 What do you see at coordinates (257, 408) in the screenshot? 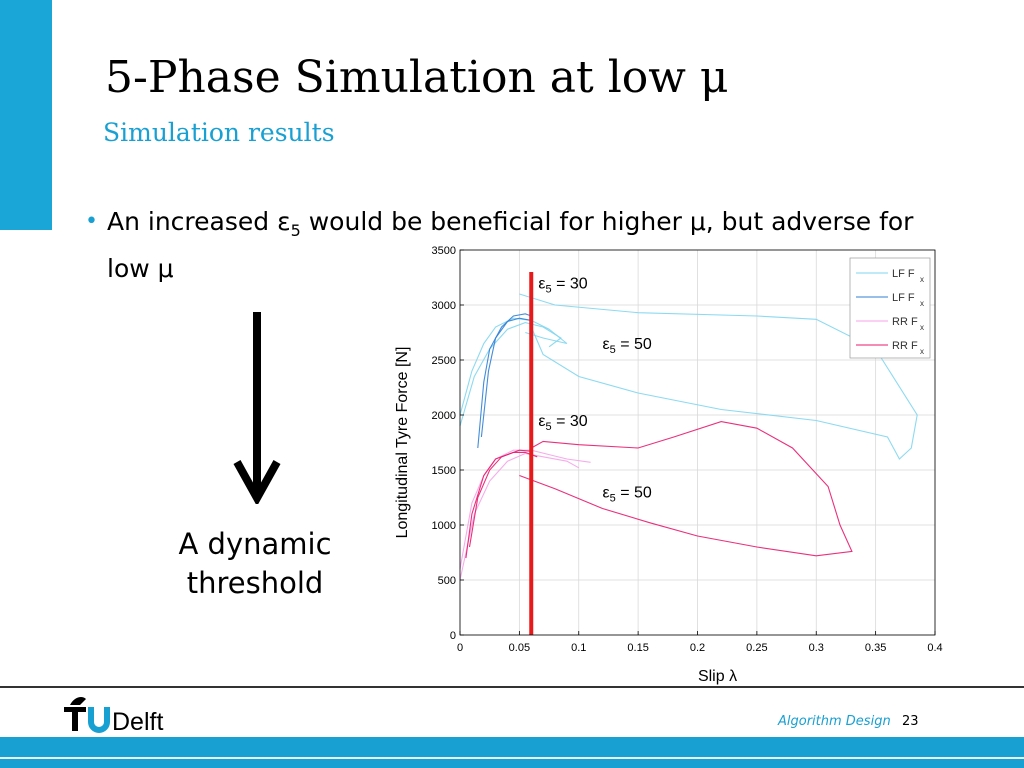
I see `down-arrow-icon` at bounding box center [257, 408].